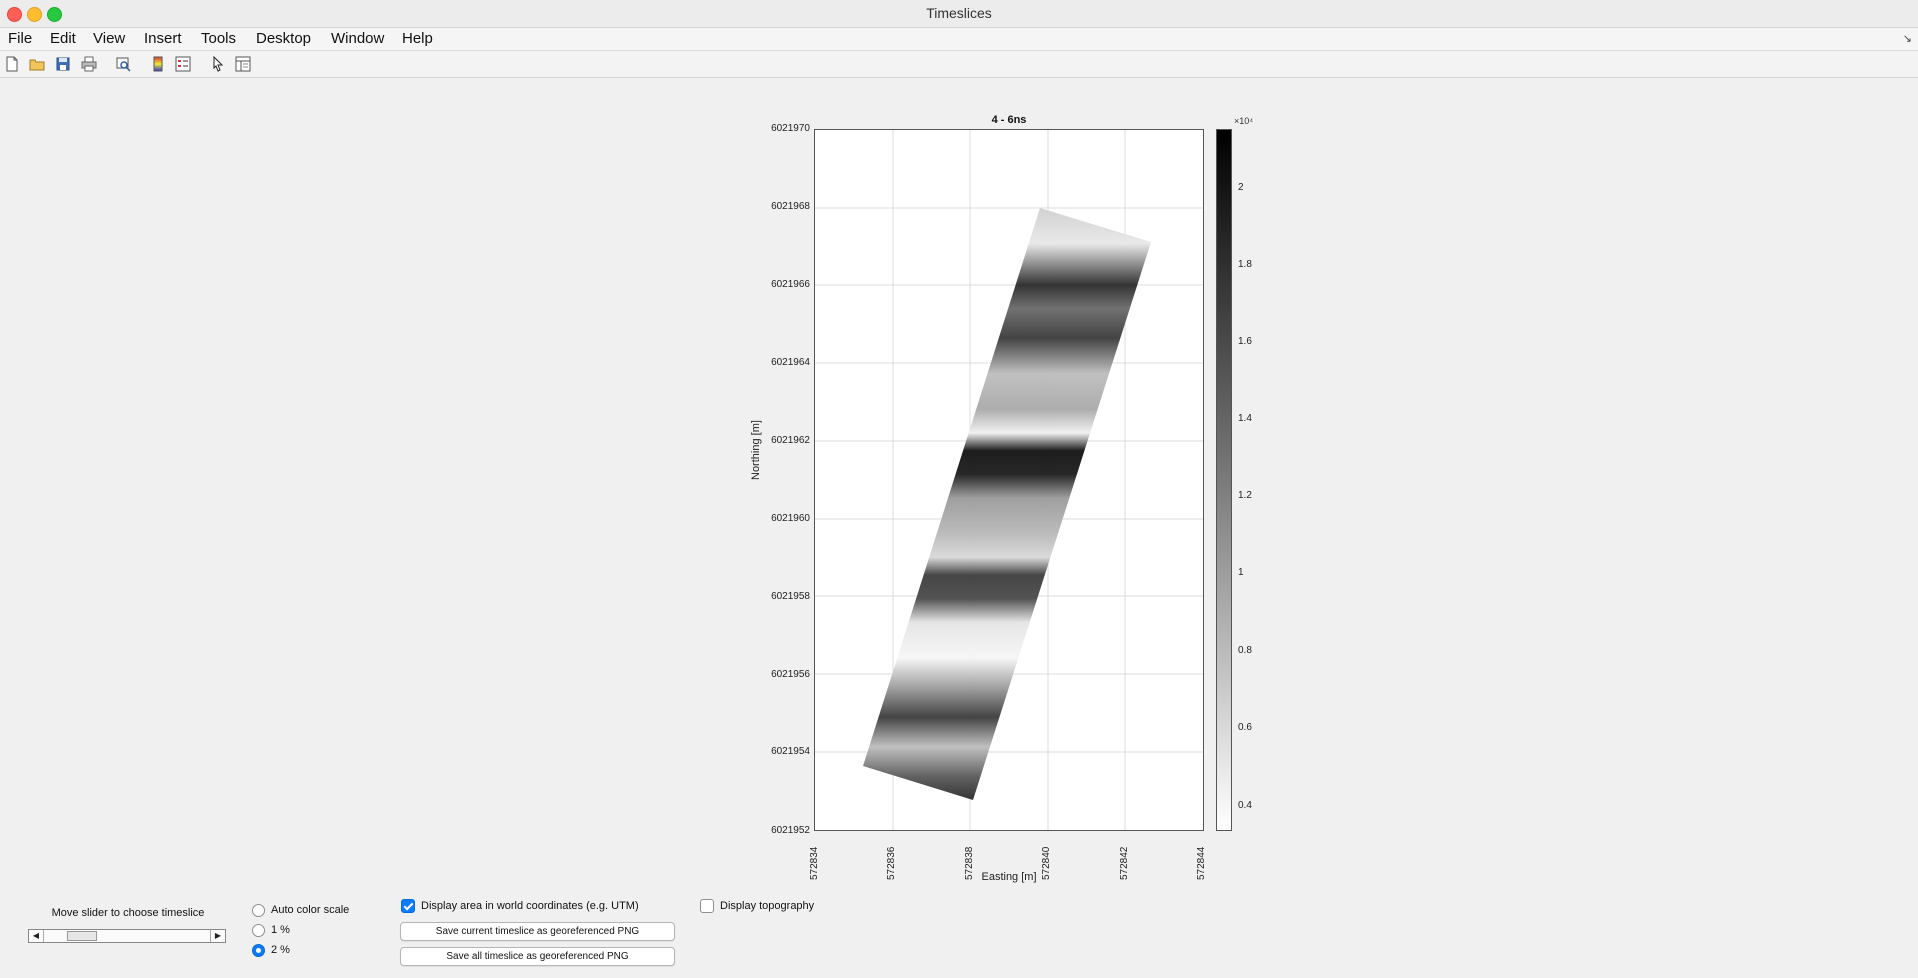 The height and width of the screenshot is (978, 1918). What do you see at coordinates (89, 64) in the screenshot?
I see `print-icon` at bounding box center [89, 64].